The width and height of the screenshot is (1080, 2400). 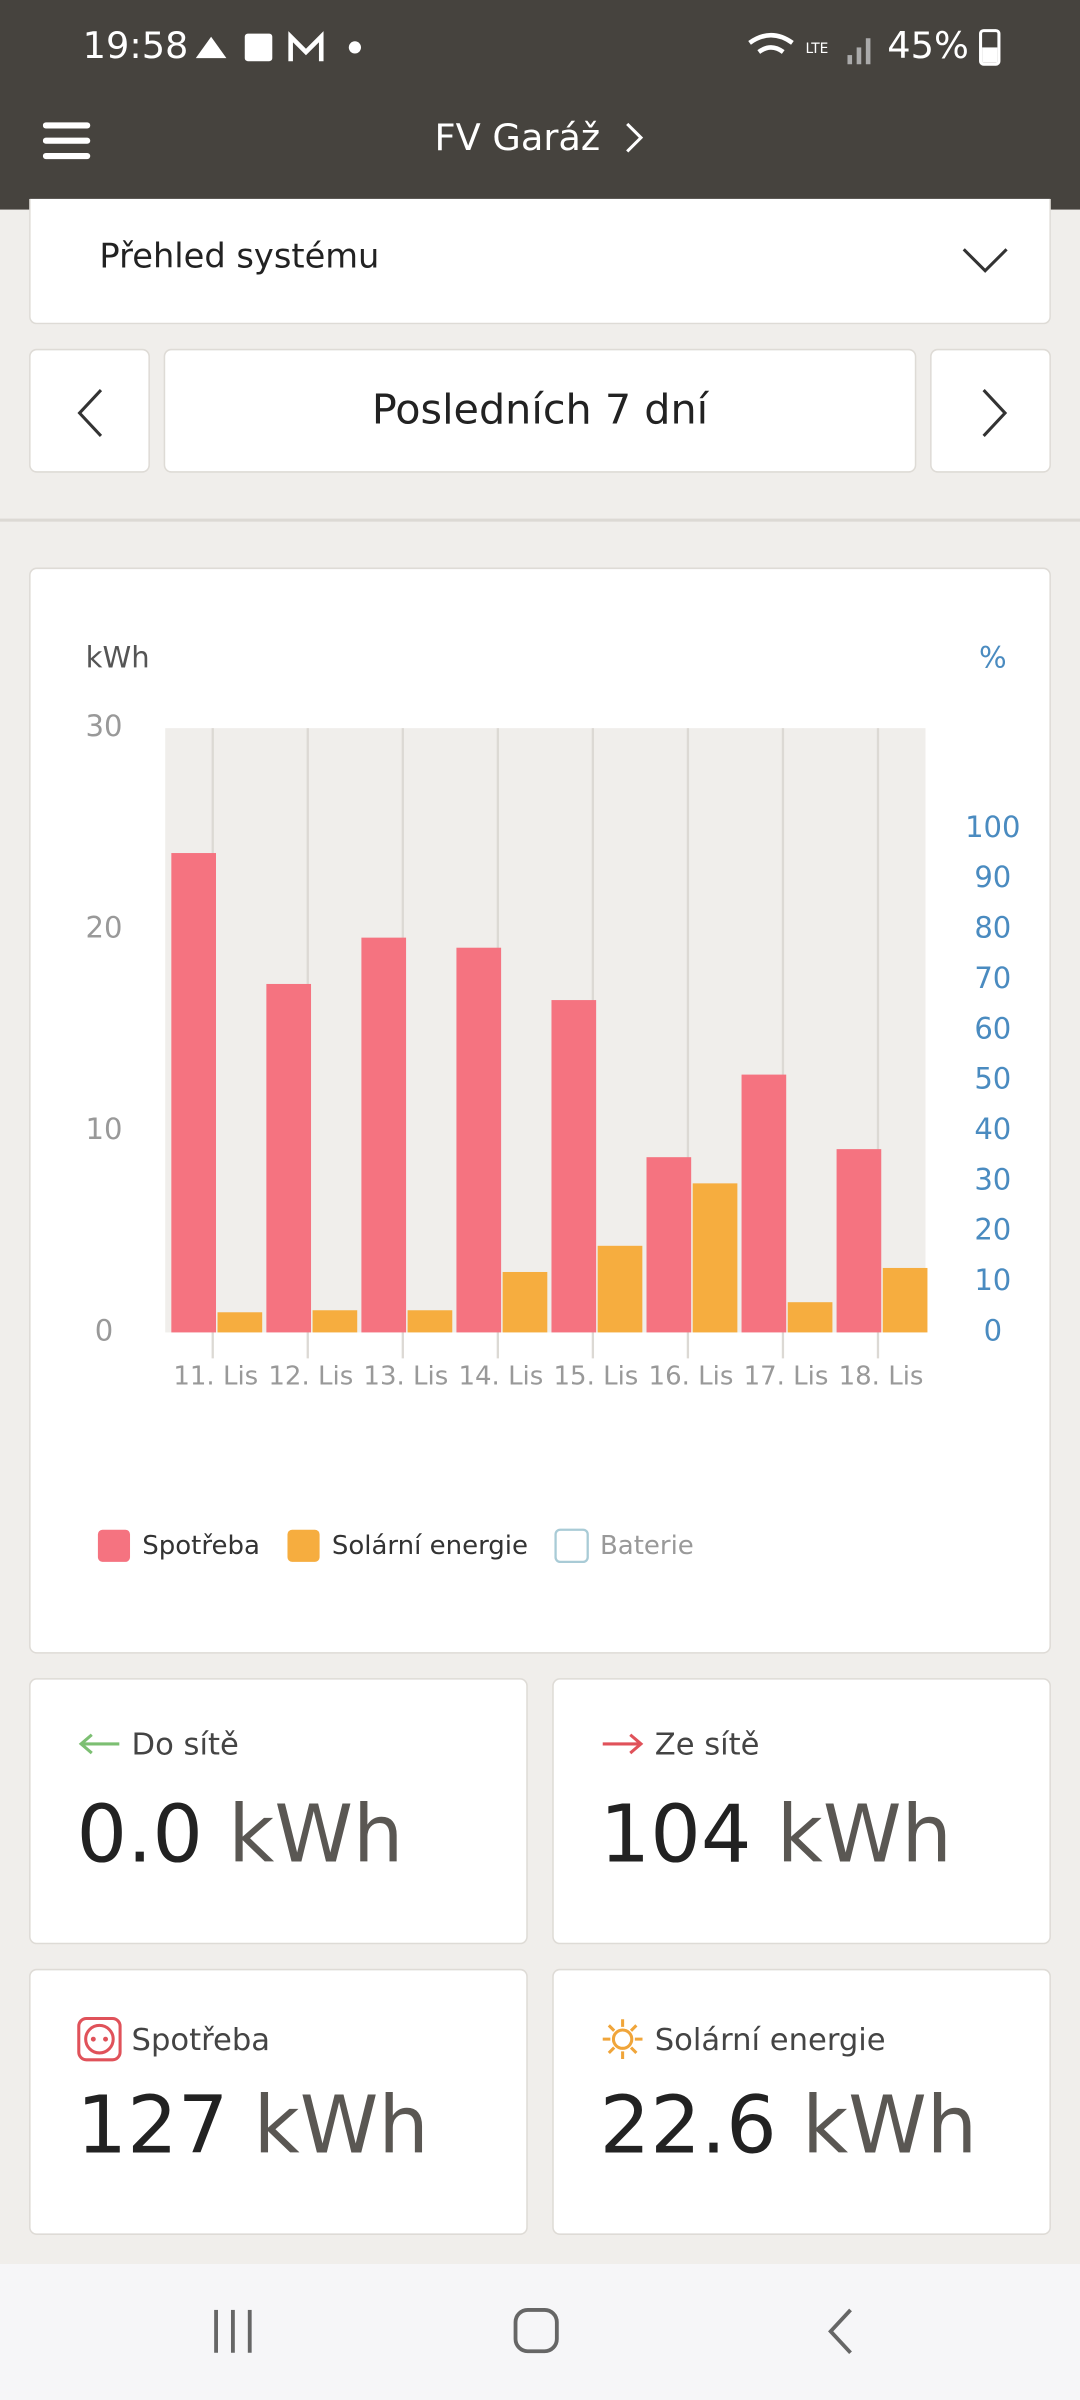 What do you see at coordinates (430, 1546) in the screenshot?
I see `legend-label: Solární energie` at bounding box center [430, 1546].